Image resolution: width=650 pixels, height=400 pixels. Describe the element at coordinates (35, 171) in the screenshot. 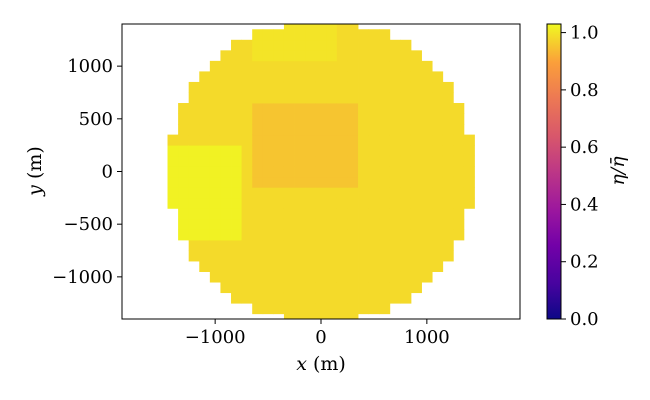

I see `y-axis-label: y (m)` at that location.